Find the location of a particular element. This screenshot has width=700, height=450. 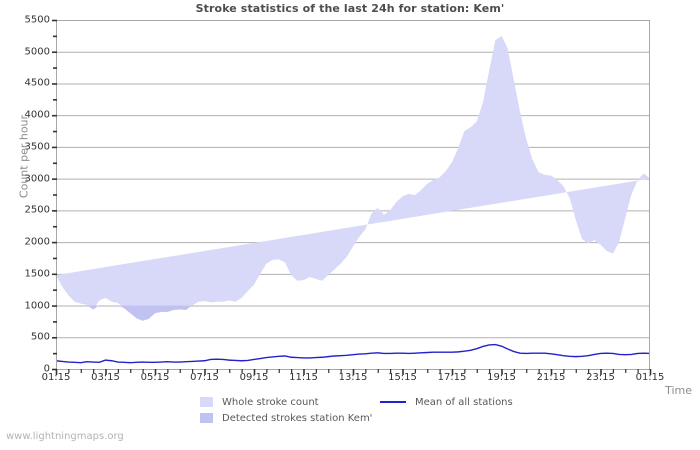

y-tick-label: 4000 is located at coordinates (37, 115).